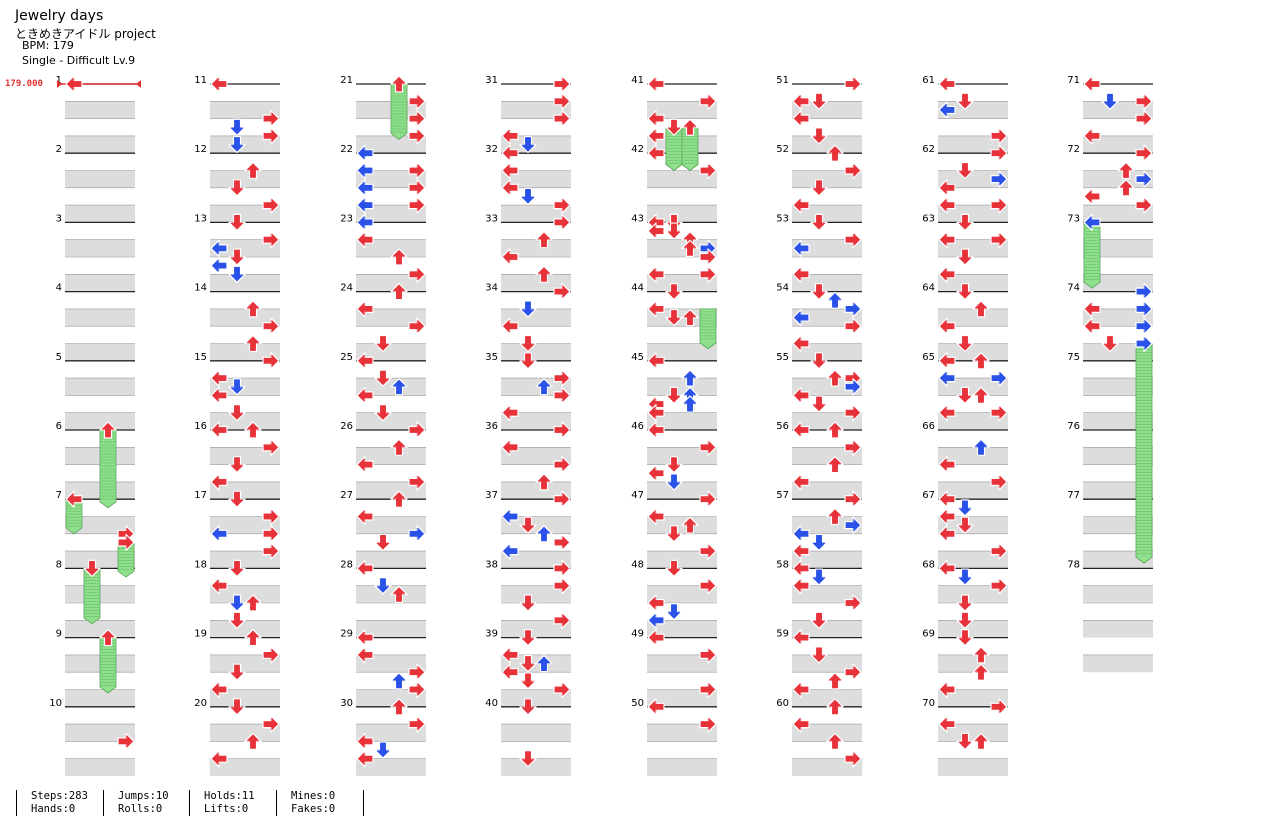 The height and width of the screenshot is (830, 1280). What do you see at coordinates (1073, 149) in the screenshot?
I see `measure-number: 72` at bounding box center [1073, 149].